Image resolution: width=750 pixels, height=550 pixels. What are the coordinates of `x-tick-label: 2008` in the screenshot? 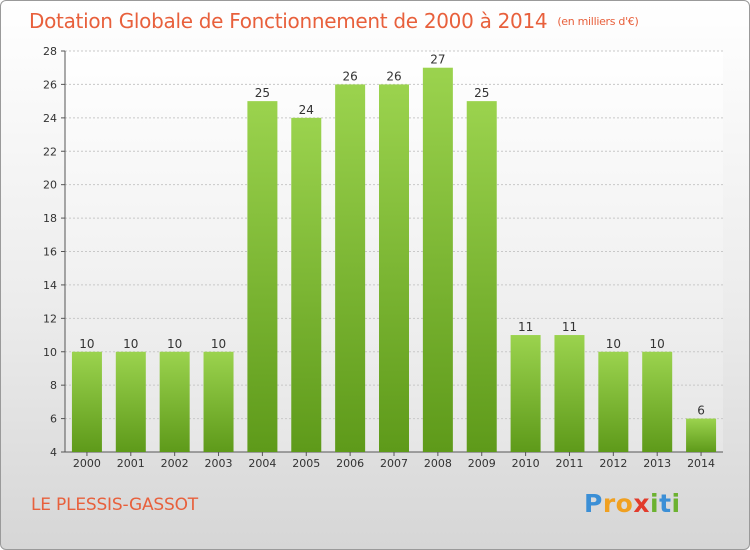 It's located at (438, 463).